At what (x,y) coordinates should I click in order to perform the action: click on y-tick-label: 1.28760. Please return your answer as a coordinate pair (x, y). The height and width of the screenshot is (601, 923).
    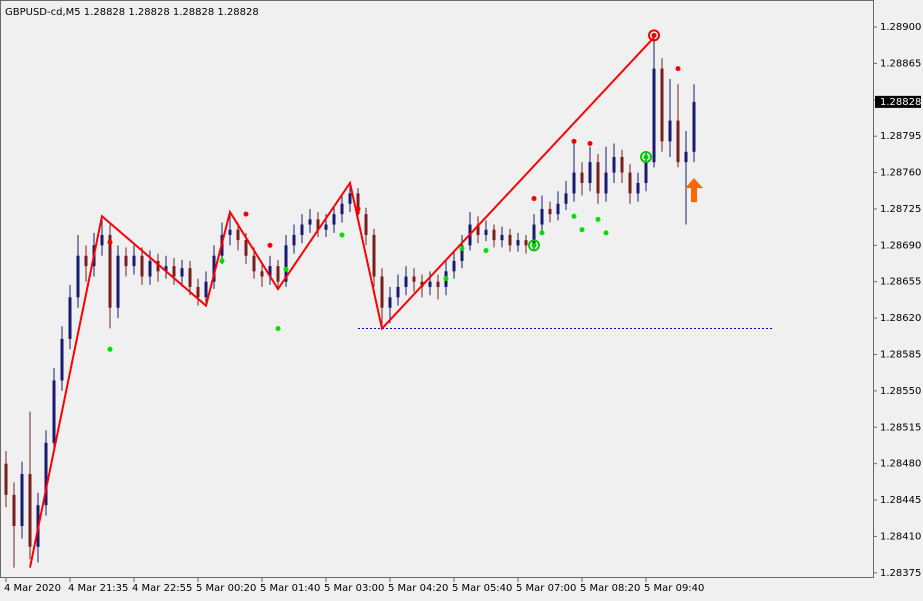
    Looking at the image, I should click on (900, 173).